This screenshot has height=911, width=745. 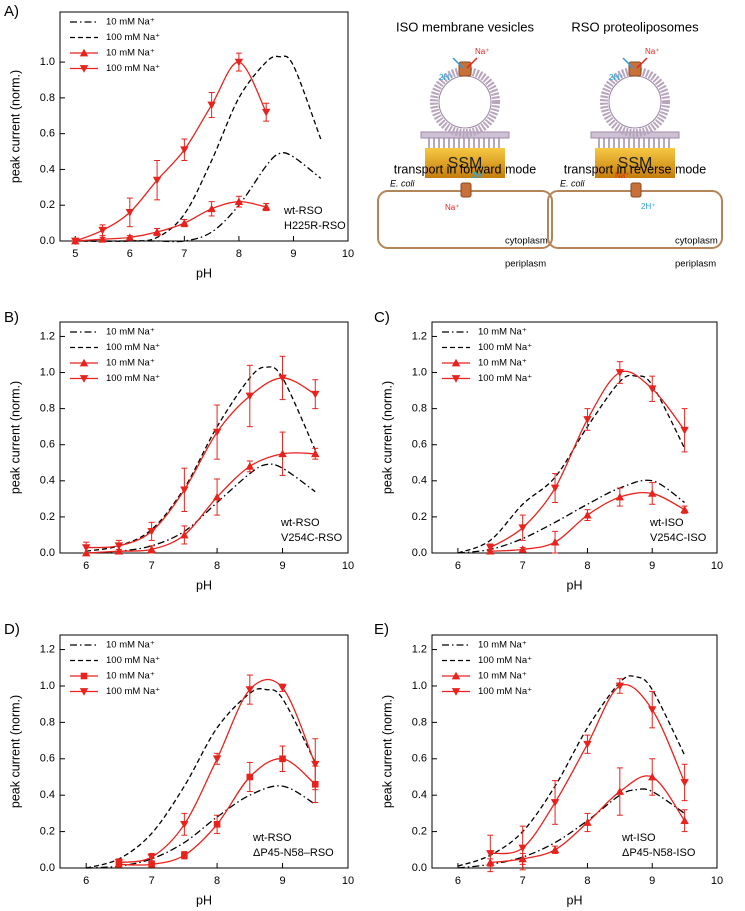 I want to click on vesicle-outer, so click(x=465, y=102).